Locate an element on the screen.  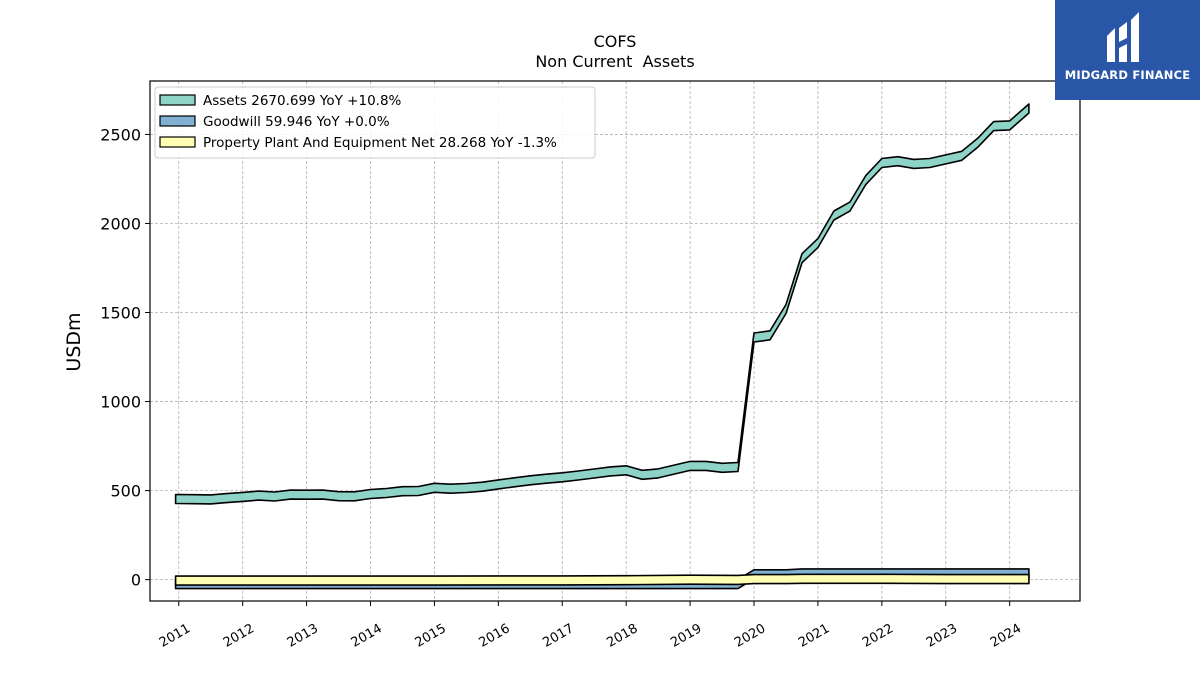
x-tick-label: 2024 is located at coordinates (1006, 636).